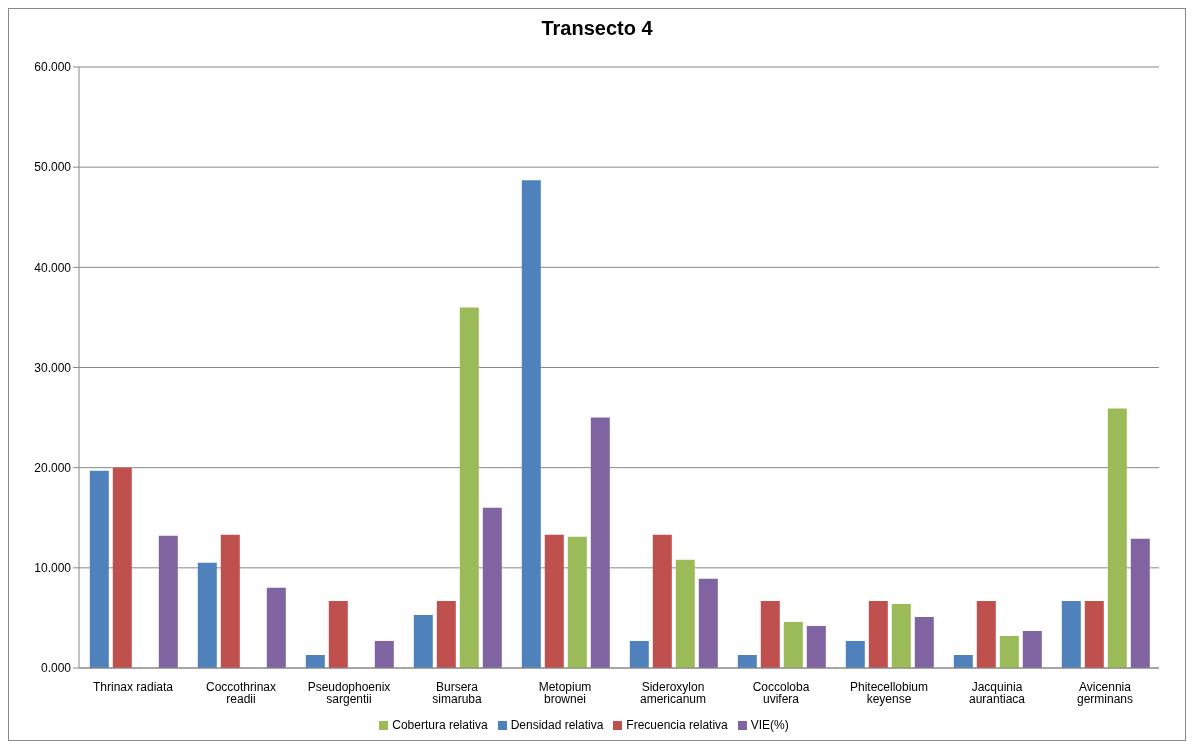 The height and width of the screenshot is (751, 1196). I want to click on x-tick-label: Phitecellobium keyense, so click(889, 692).